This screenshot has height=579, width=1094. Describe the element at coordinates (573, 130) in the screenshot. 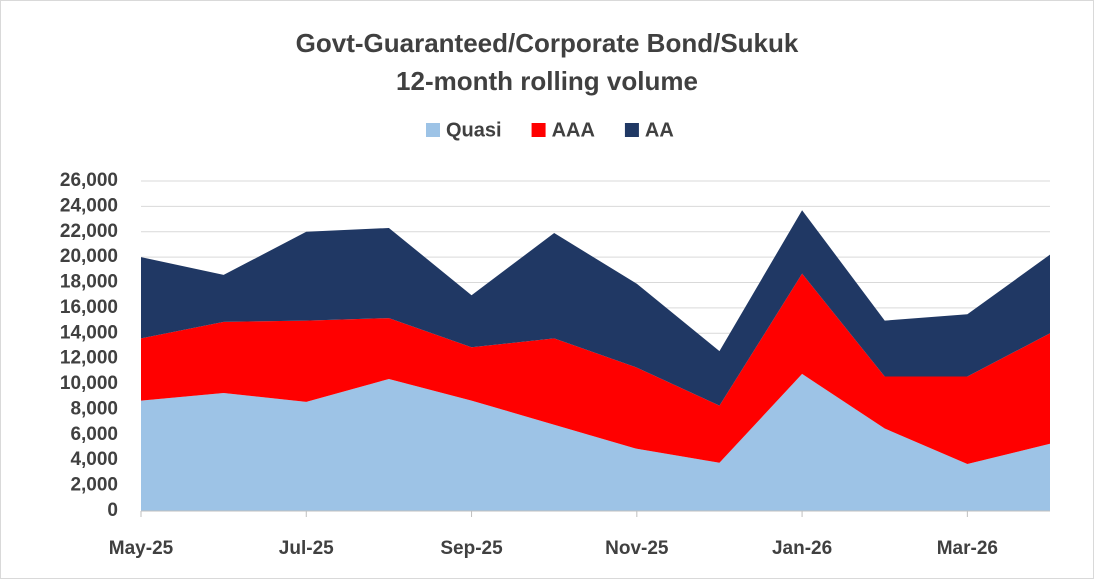

I see `legend-label: AAA` at that location.